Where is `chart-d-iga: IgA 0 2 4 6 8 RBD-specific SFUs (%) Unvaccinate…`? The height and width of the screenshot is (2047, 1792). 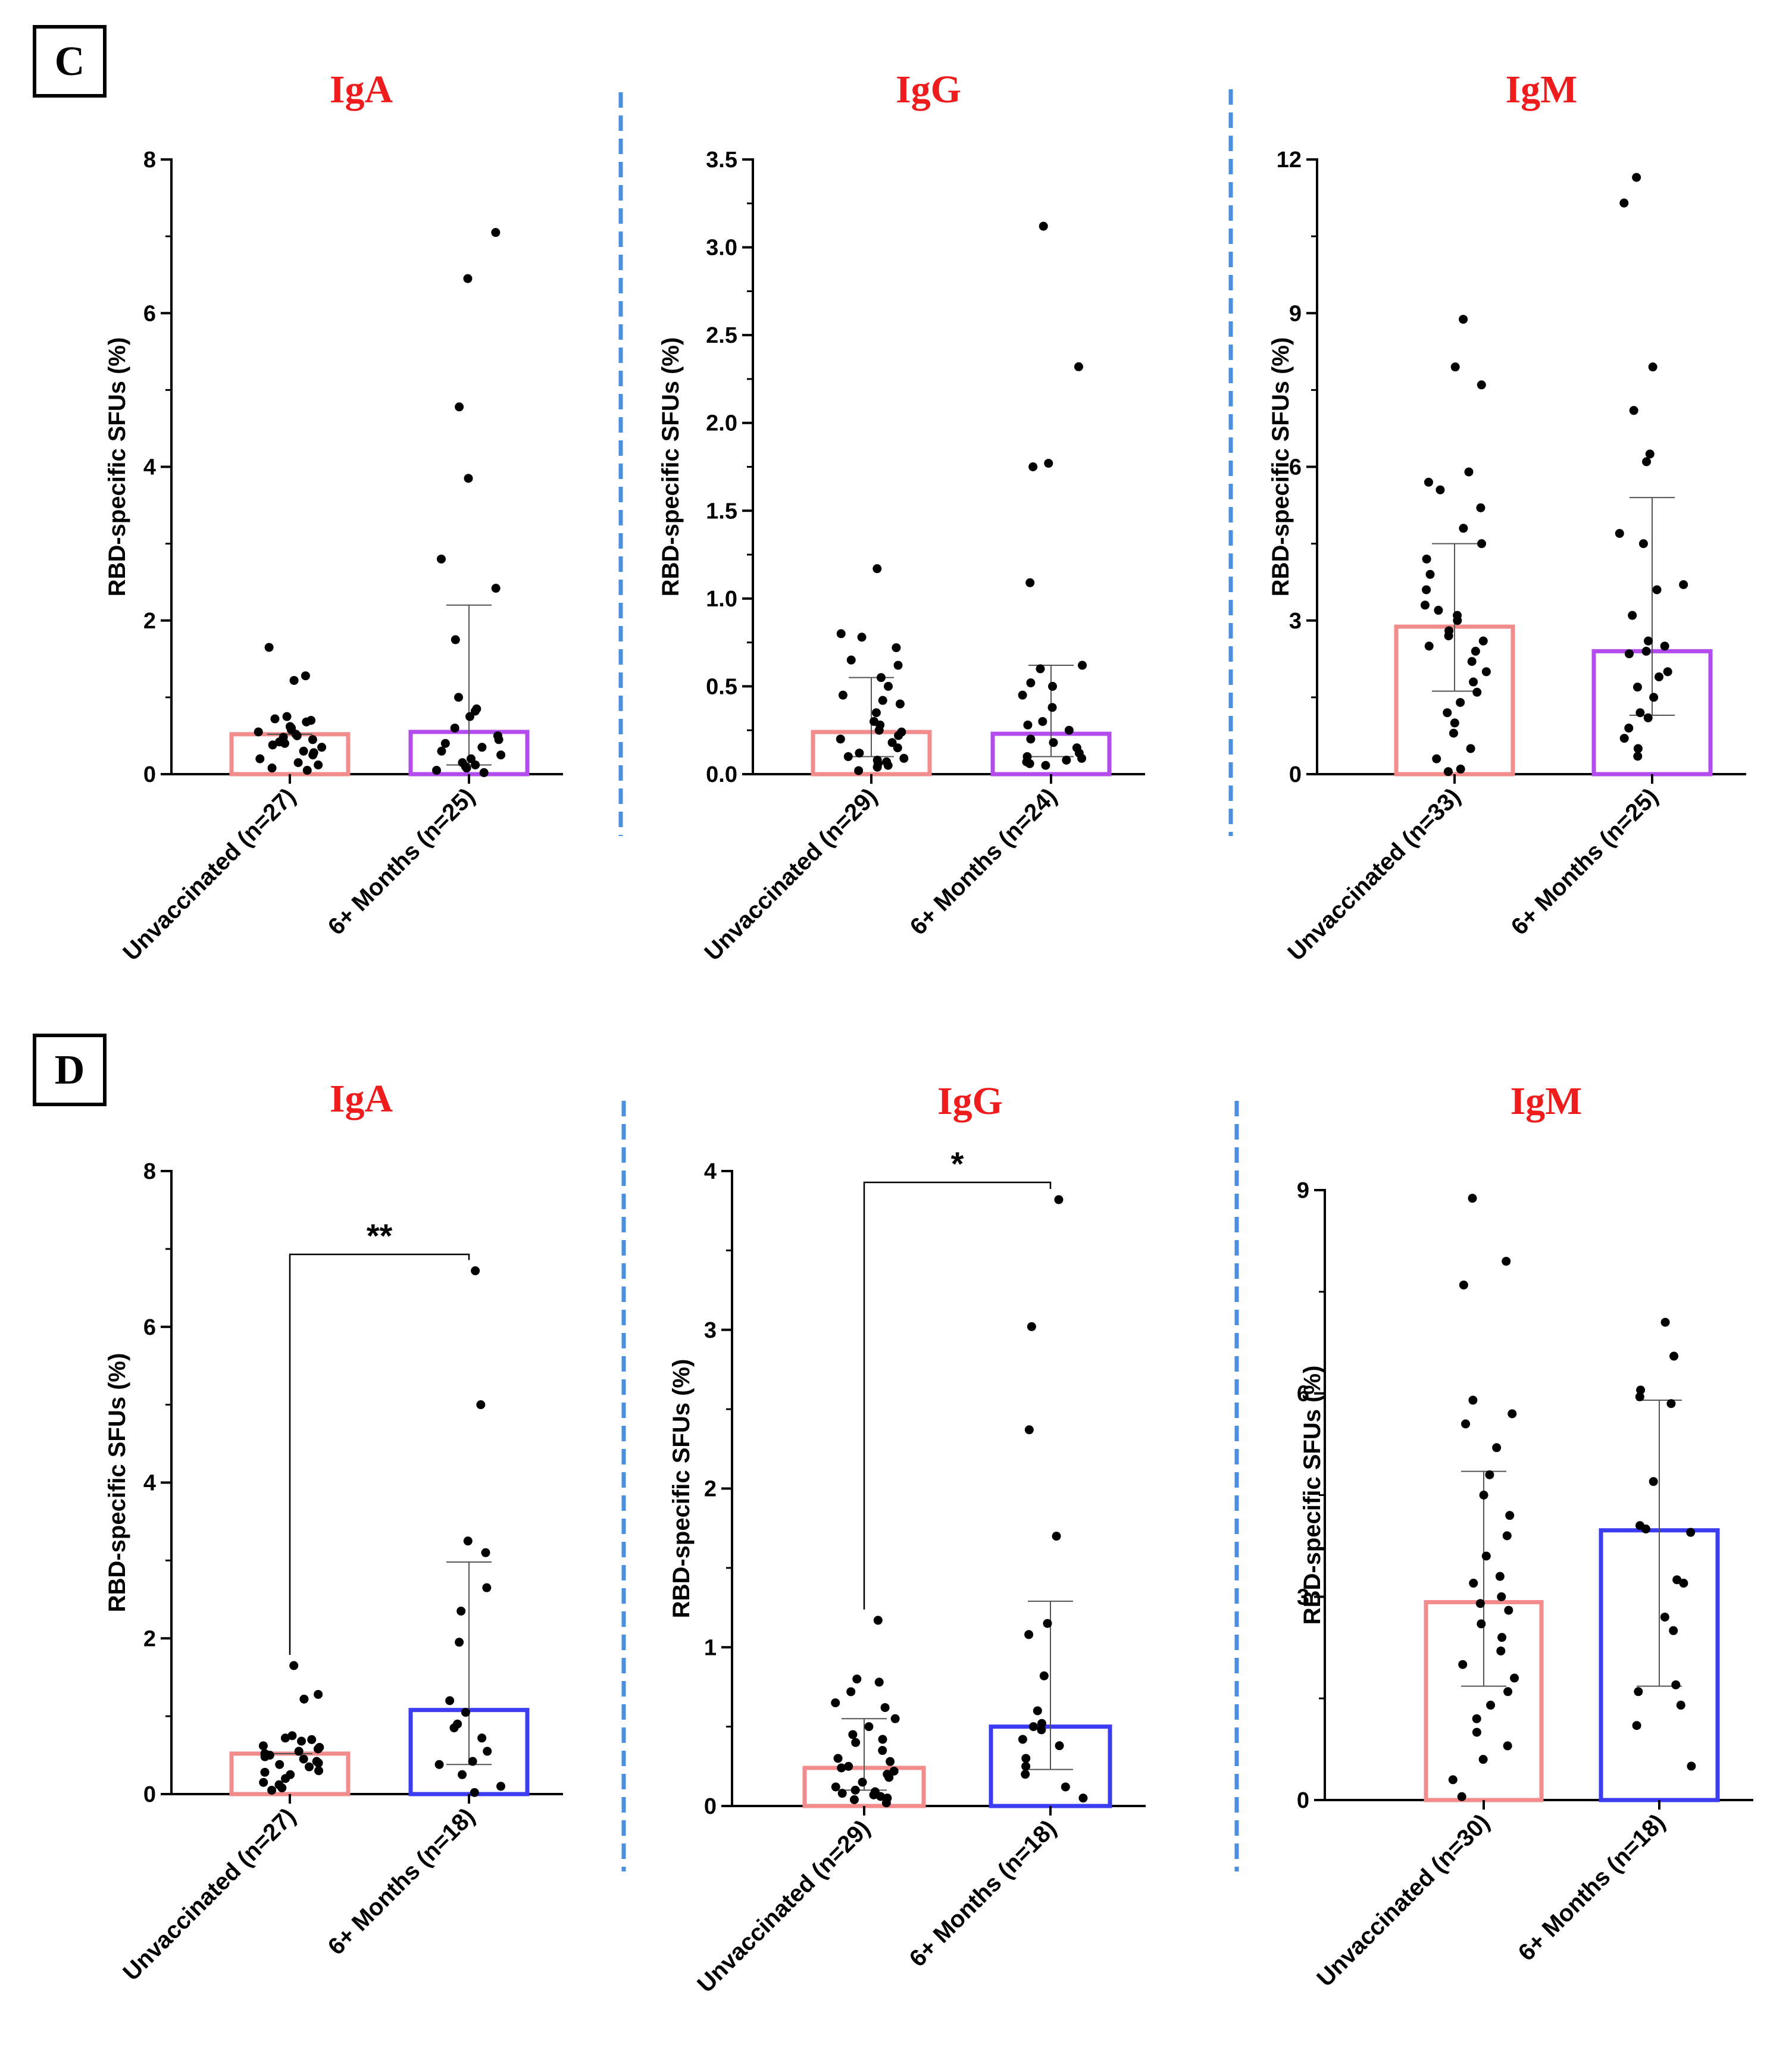
chart-d-iga: IgA 0 2 4 6 8 RBD-specific SFUs (%) Unvaccinate… is located at coordinates (334, 1531).